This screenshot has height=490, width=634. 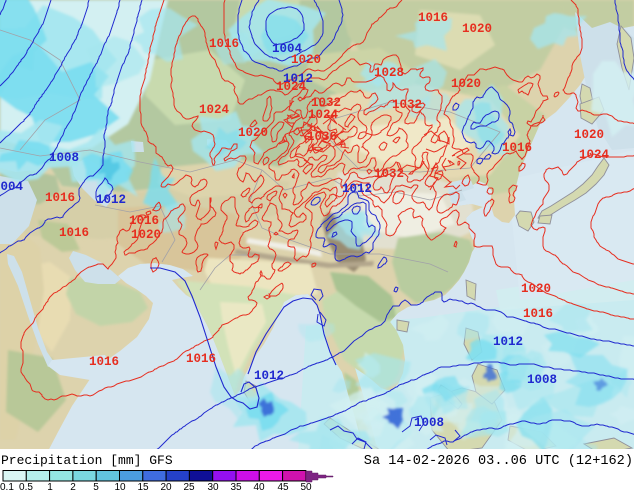 What do you see at coordinates (213, 486) in the screenshot?
I see `svg-text: 30` at bounding box center [213, 486].